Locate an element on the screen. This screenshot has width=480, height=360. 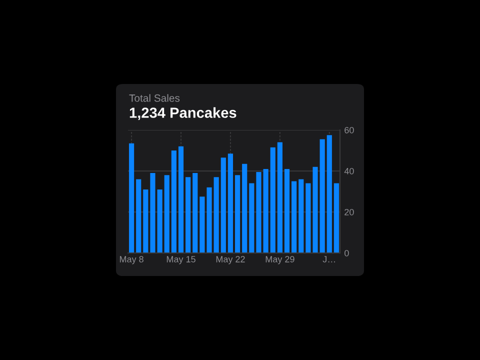
y-tick-label: 20 is located at coordinates (349, 212).